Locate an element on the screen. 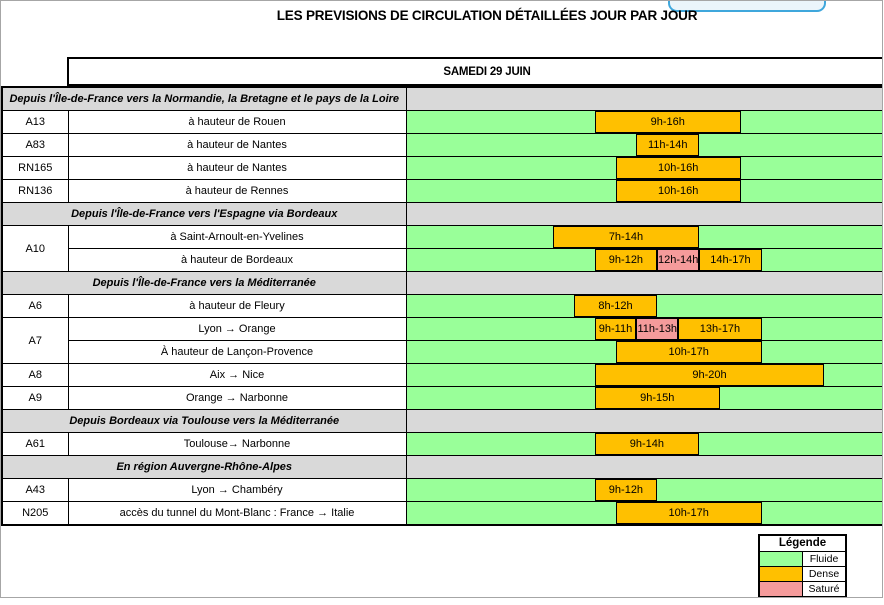  table-row: RN165 à hauteur de Nantes 10h-16h is located at coordinates (441, 168).